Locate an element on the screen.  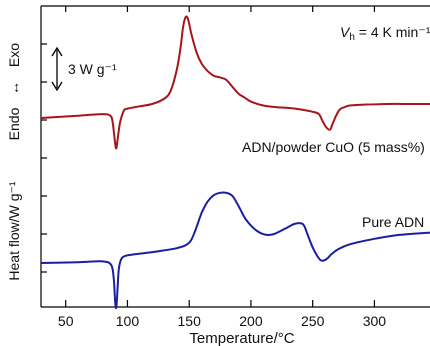
y-axis-label: Heat flow/W g⁻¹ is located at coordinates (14, 231).